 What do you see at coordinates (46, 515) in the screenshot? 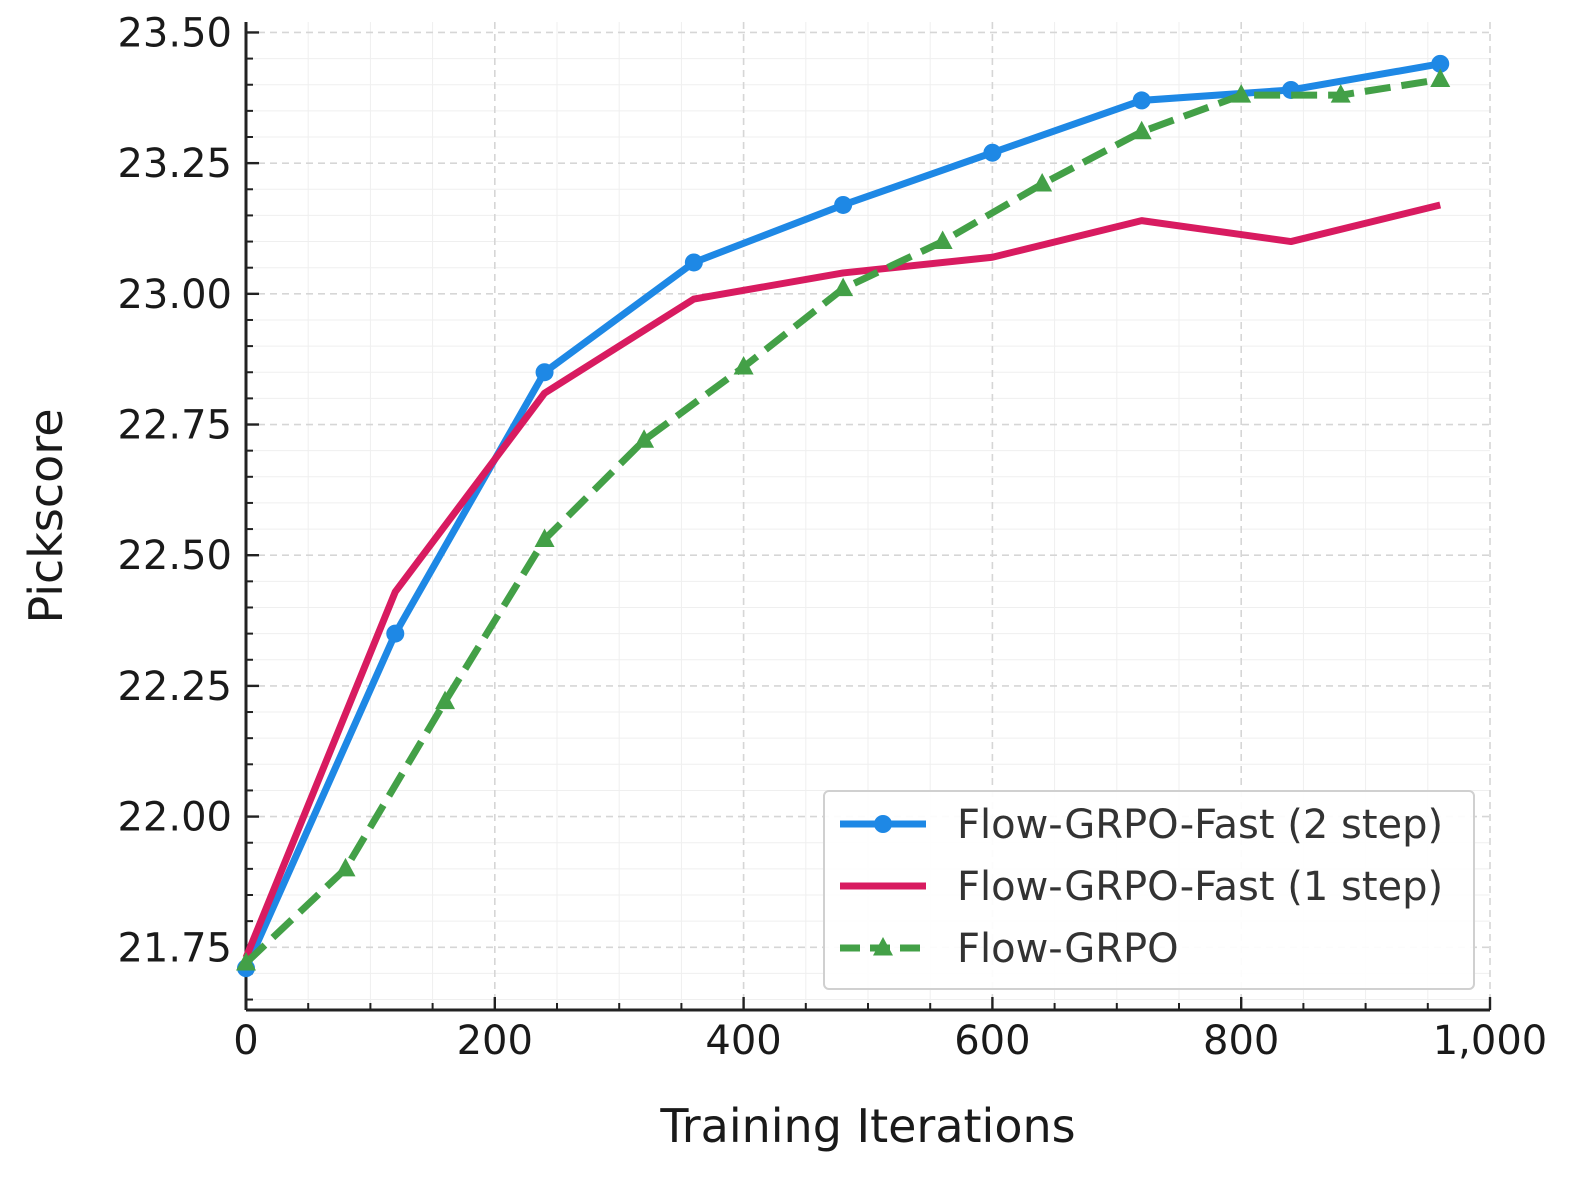
I see `y-axis-title: Pickscore` at bounding box center [46, 515].